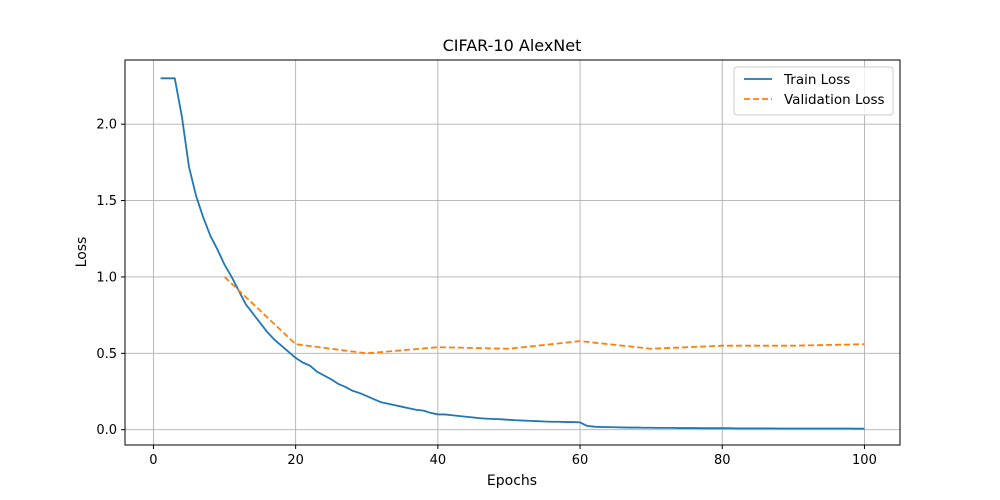 This screenshot has height=500, width=1000. Describe the element at coordinates (864, 460) in the screenshot. I see `x-tick-label: 100` at that location.